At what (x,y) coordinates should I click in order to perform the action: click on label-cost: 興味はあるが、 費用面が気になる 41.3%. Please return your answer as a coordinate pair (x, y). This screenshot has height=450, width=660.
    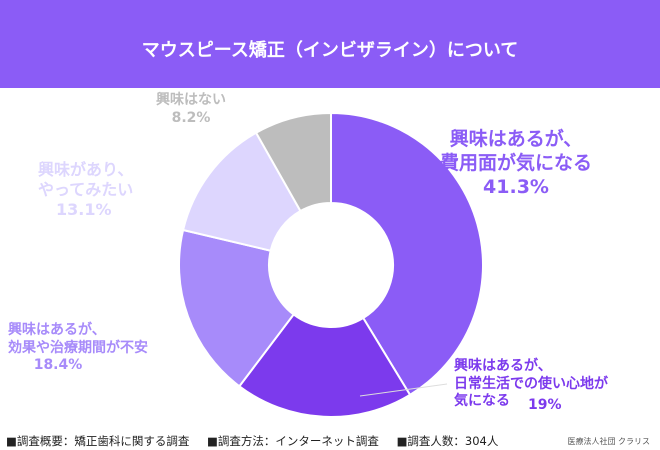
    Looking at the image, I should click on (516, 163).